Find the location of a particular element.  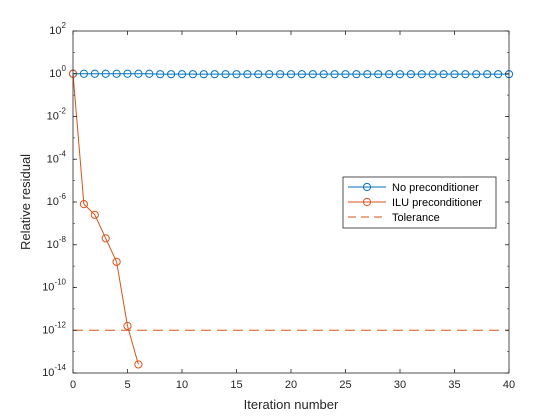

y-tick-label: 10⁻⁸ is located at coordinates (57, 243).